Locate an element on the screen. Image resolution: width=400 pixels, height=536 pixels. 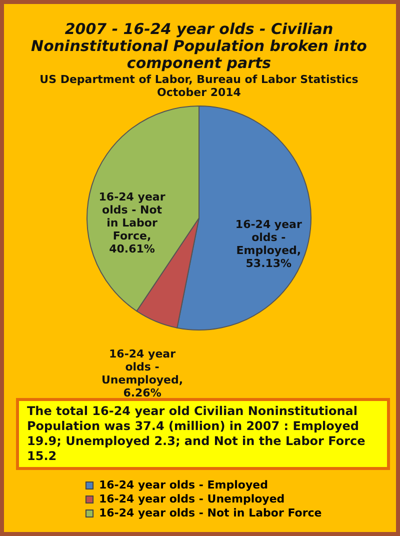
legend-label: 16-24 year olds - Unemployed is located at coordinates (192, 499).